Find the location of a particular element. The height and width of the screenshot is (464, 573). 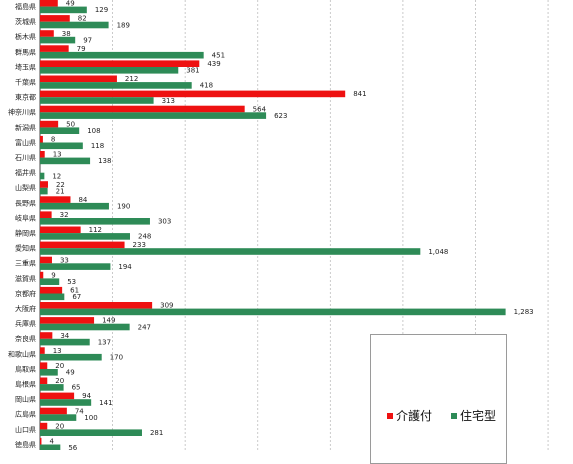

data-label: 303 is located at coordinates (164, 222).